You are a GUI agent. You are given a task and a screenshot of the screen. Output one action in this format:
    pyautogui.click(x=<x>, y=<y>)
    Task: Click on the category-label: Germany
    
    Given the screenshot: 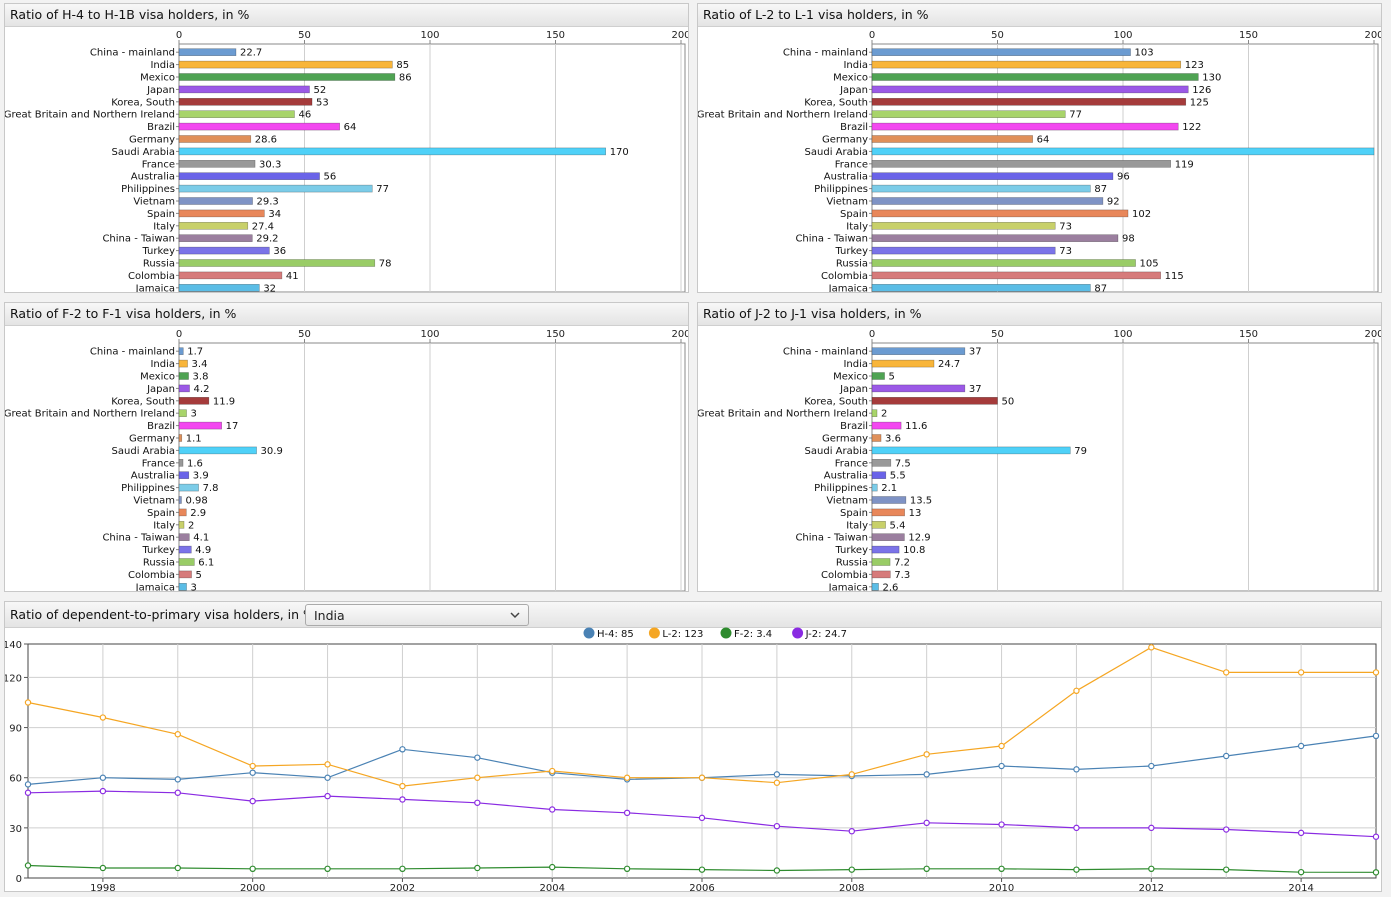 What is the action you would take?
    pyautogui.click(x=845, y=140)
    